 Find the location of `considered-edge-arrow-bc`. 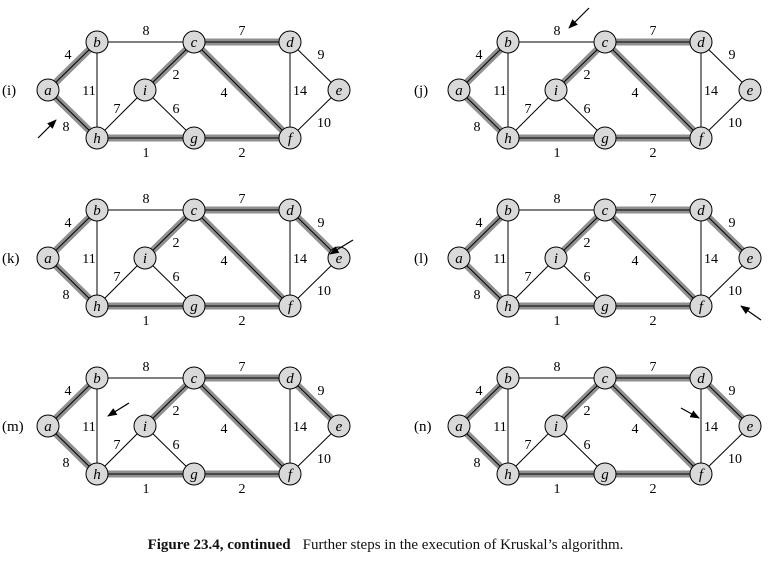

considered-edge-arrow-bc is located at coordinates (579, 18).